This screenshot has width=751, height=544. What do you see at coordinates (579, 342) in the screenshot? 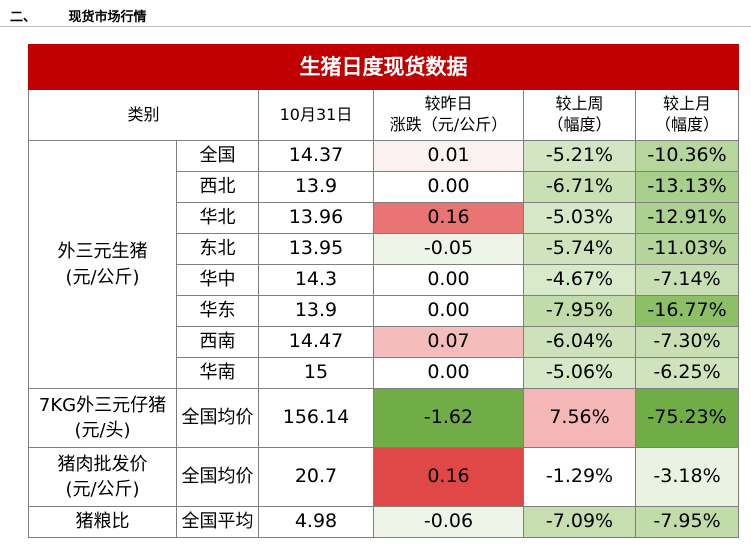
I see `weekly-change-cell: -6.04%` at bounding box center [579, 342].